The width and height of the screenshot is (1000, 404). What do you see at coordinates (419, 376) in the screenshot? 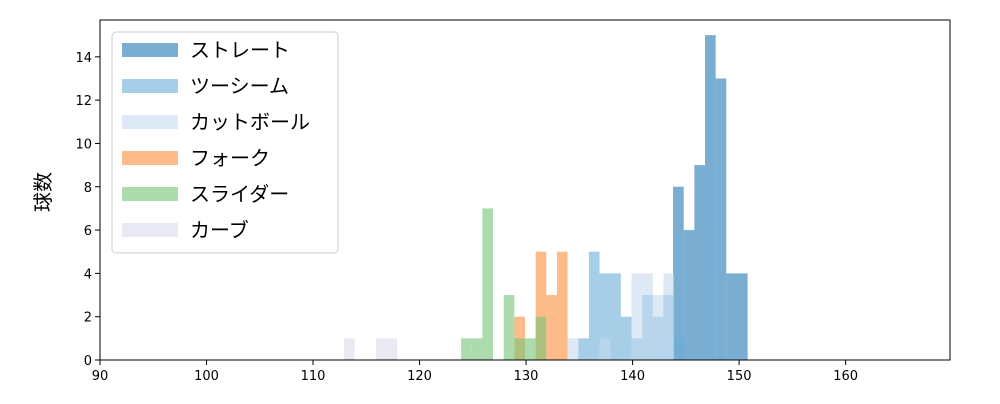
I see `x-tick-label: 120` at bounding box center [419, 376].